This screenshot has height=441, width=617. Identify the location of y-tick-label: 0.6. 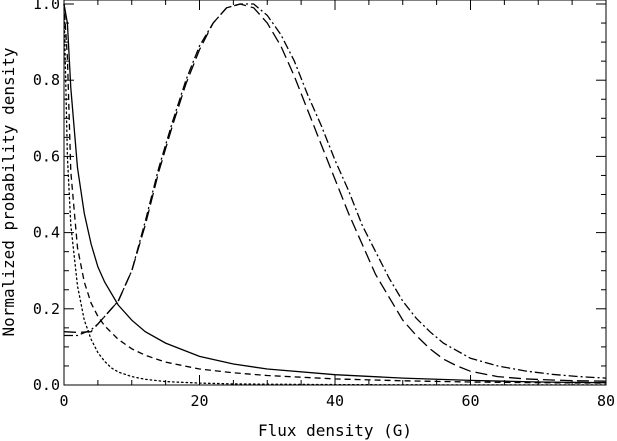
(46, 156).